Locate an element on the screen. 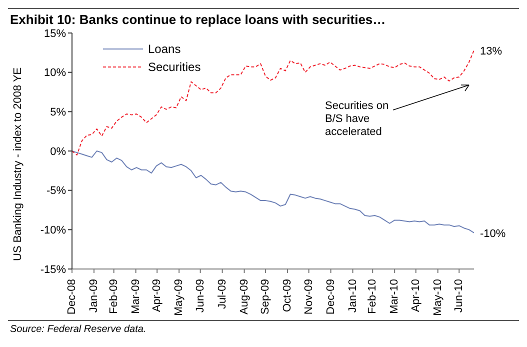 The height and width of the screenshot is (347, 527). annotation: 13% is located at coordinates (491, 51).